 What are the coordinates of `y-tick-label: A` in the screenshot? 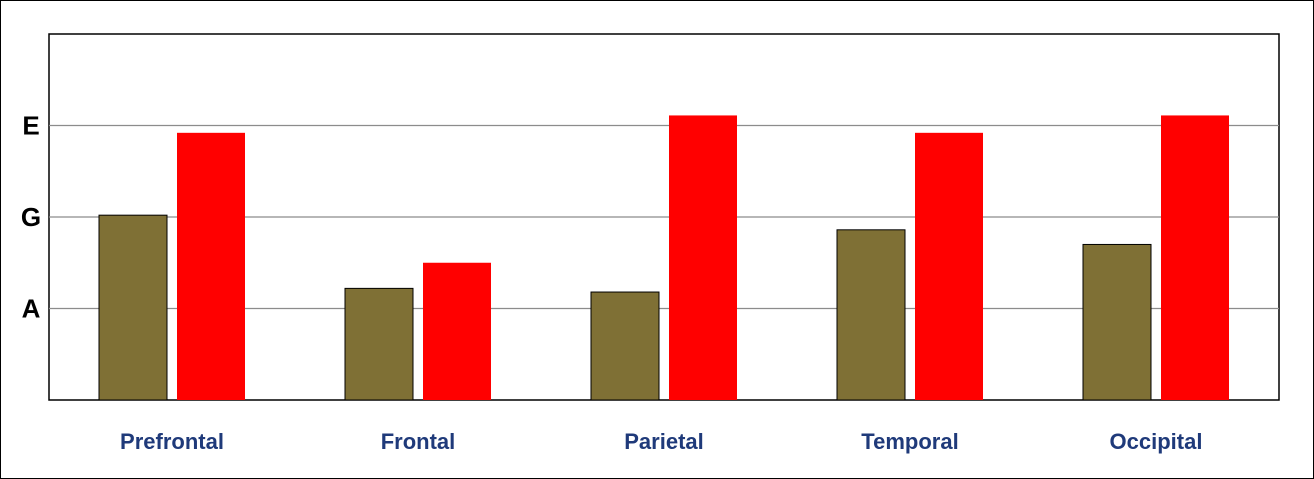 It's located at (31, 309).